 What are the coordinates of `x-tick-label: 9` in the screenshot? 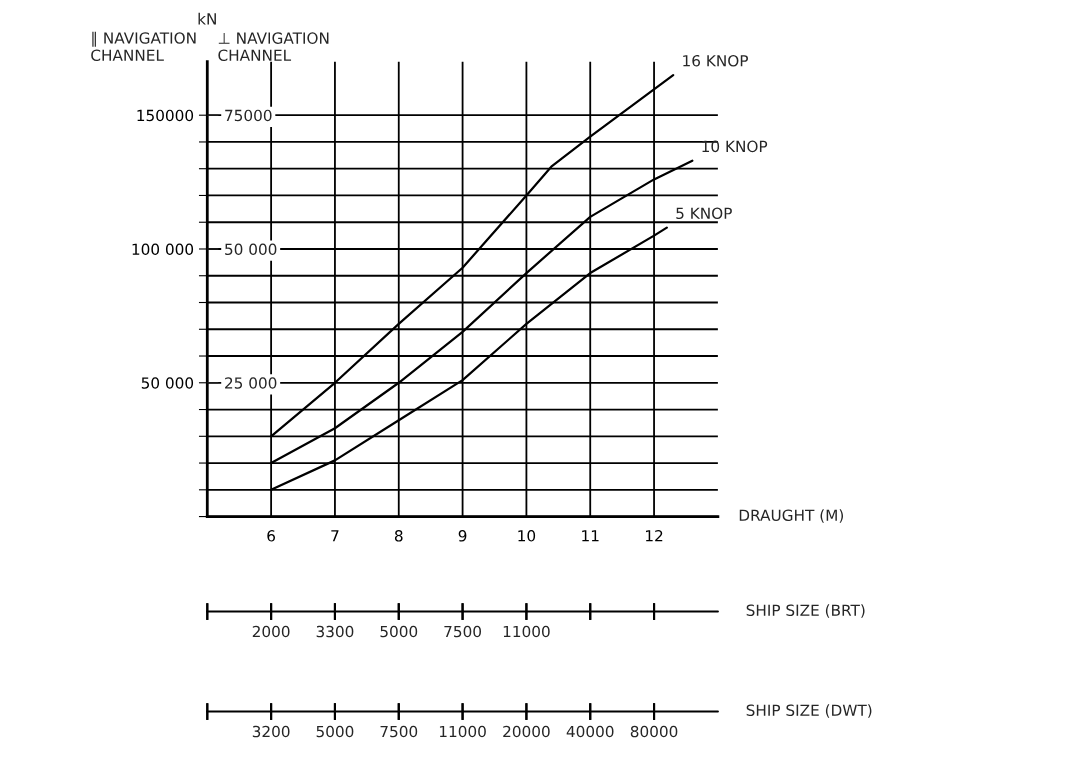 It's located at (462, 536).